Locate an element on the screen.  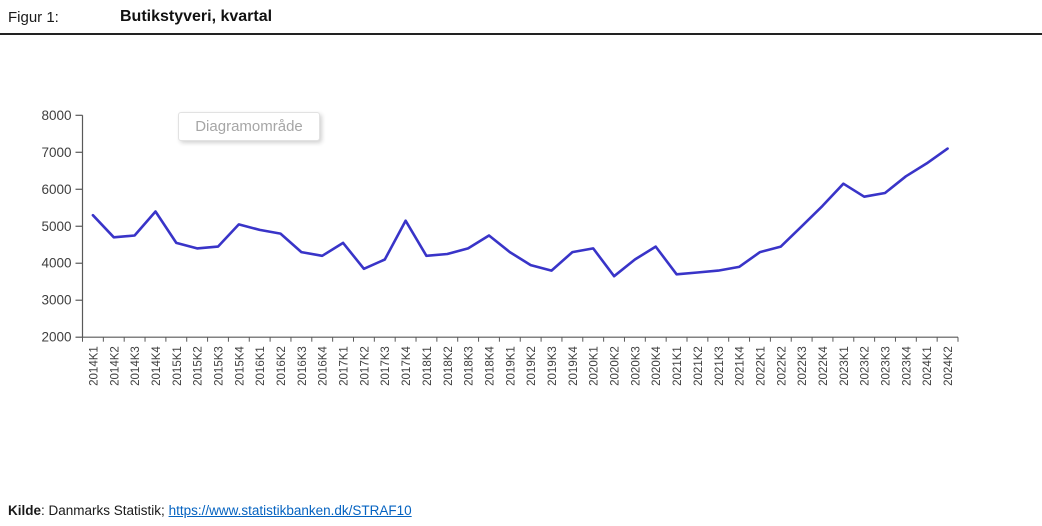
y-axis-label: 5000 is located at coordinates (56, 226).